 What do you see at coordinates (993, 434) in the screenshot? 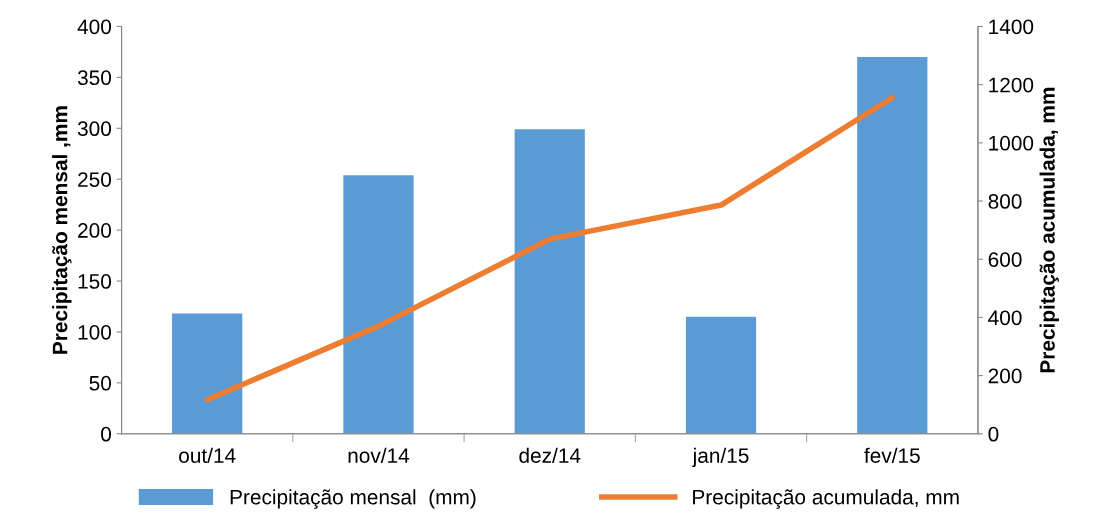
I see `y2-tick-label: 0` at bounding box center [993, 434].